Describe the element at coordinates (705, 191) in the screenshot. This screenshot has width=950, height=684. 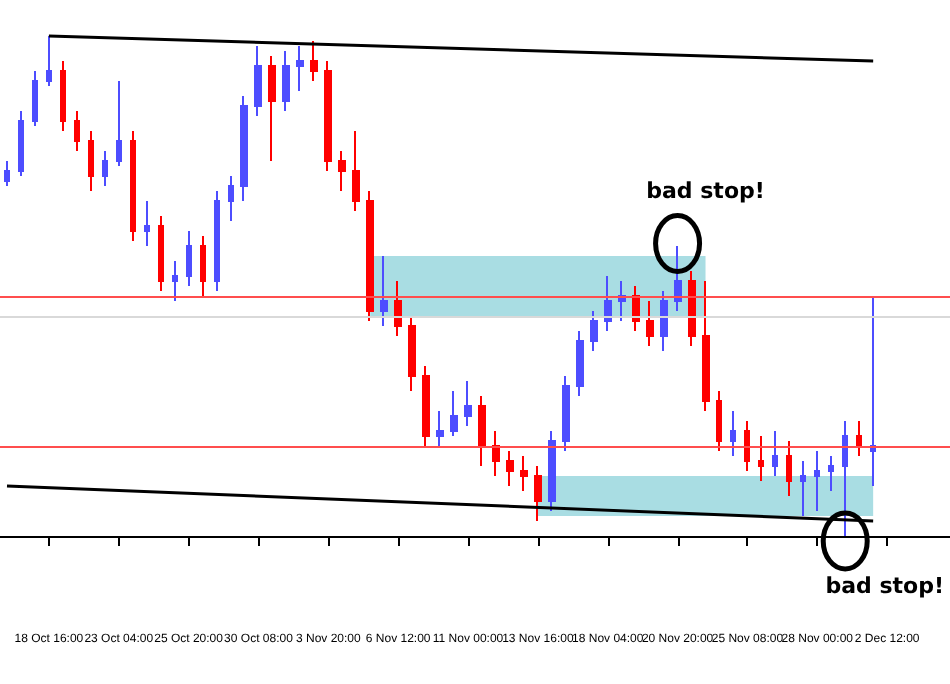
I see `annotation: bad stop!` at that location.